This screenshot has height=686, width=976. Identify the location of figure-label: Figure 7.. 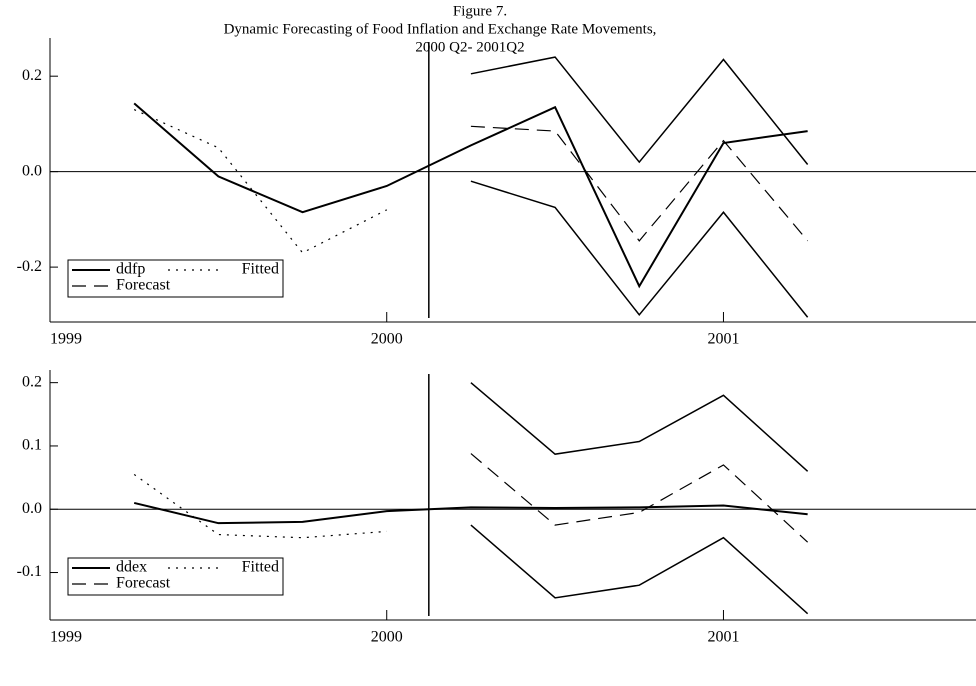
(480, 11).